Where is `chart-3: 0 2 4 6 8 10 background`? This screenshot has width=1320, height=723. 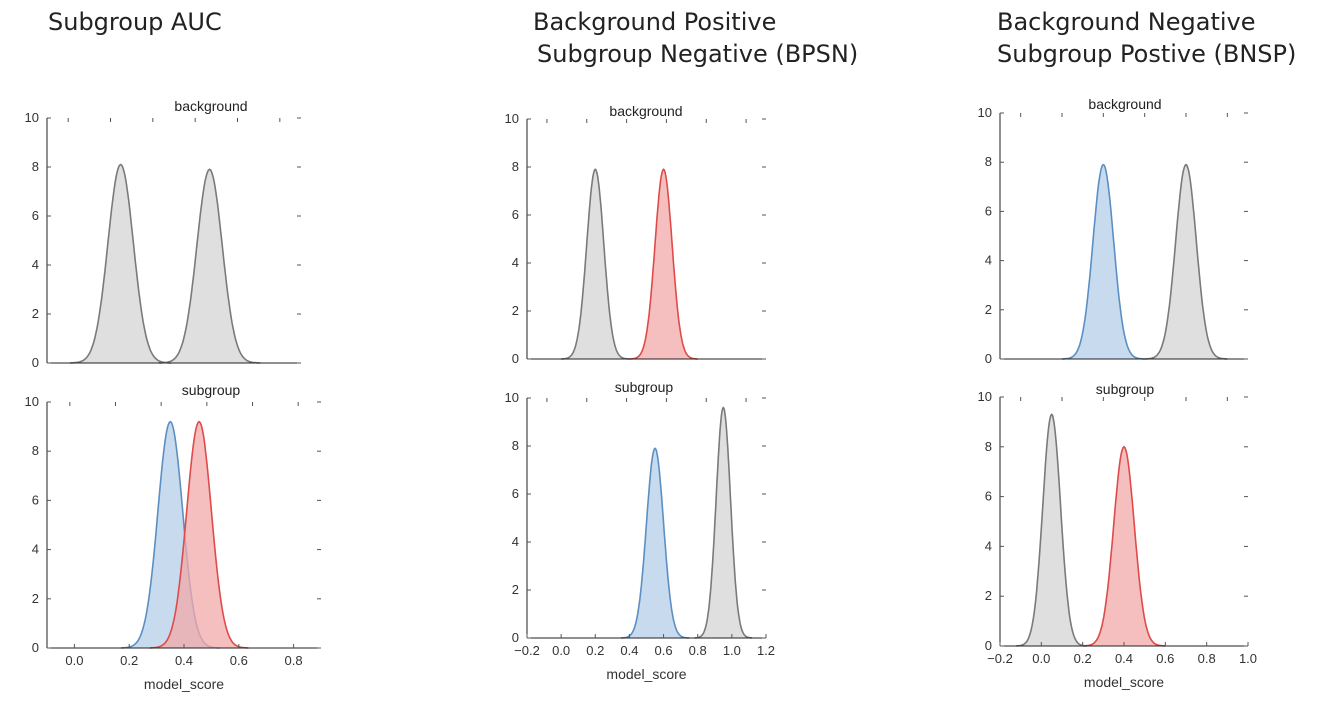
chart-3: 0 2 4 6 8 10 background is located at coordinates (635, 234).